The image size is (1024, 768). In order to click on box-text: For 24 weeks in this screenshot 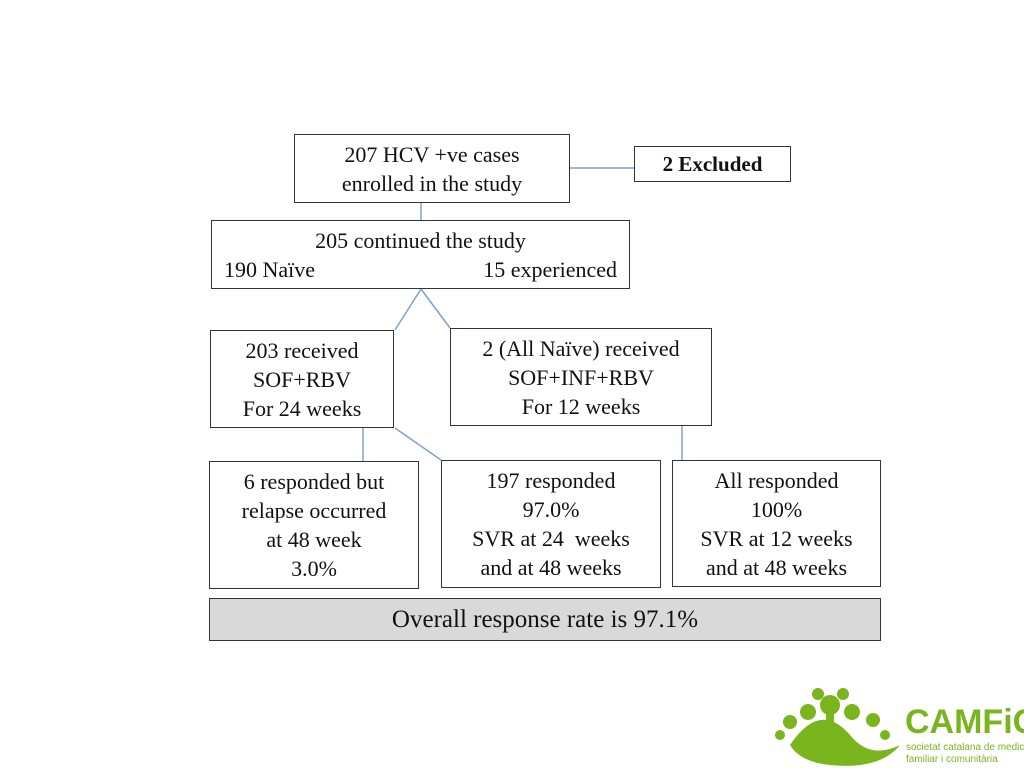, I will do `click(302, 408)`.